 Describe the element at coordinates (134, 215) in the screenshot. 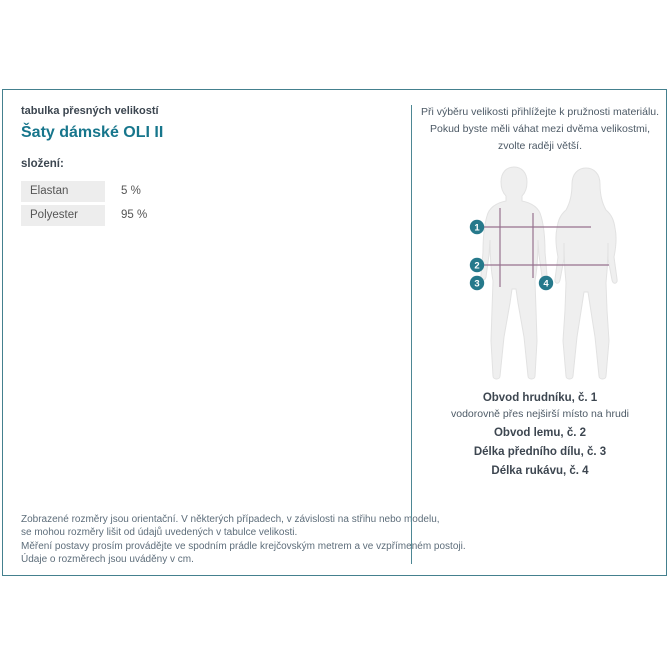

I see `material-percent: 95 %` at that location.